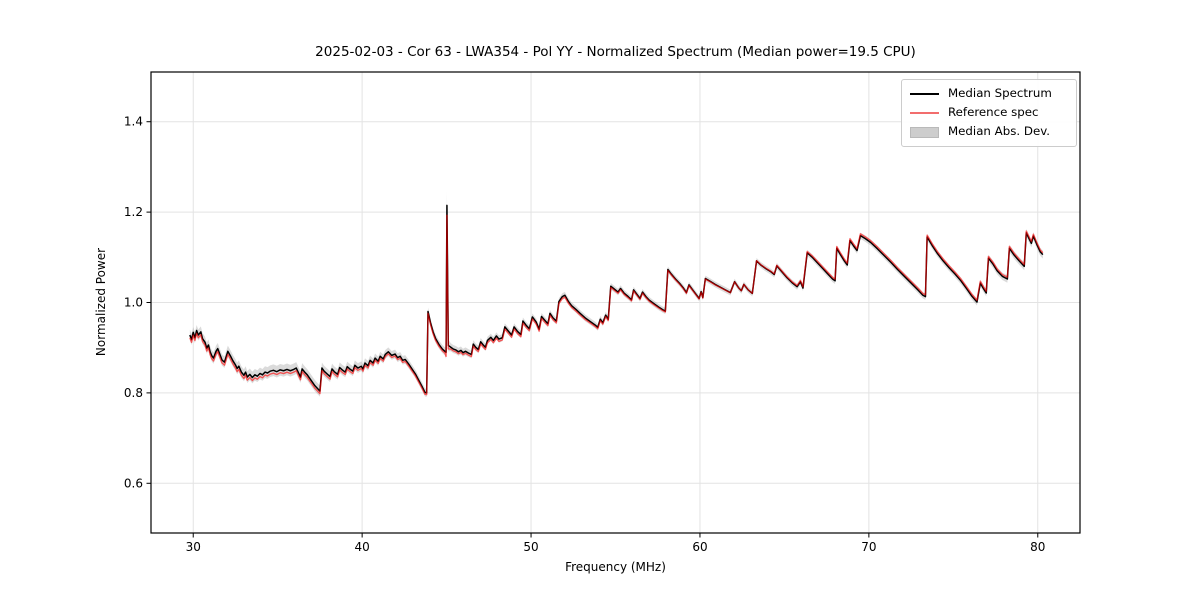  Describe the element at coordinates (133, 393) in the screenshot. I see `y-tick-label: 0.8` at that location.